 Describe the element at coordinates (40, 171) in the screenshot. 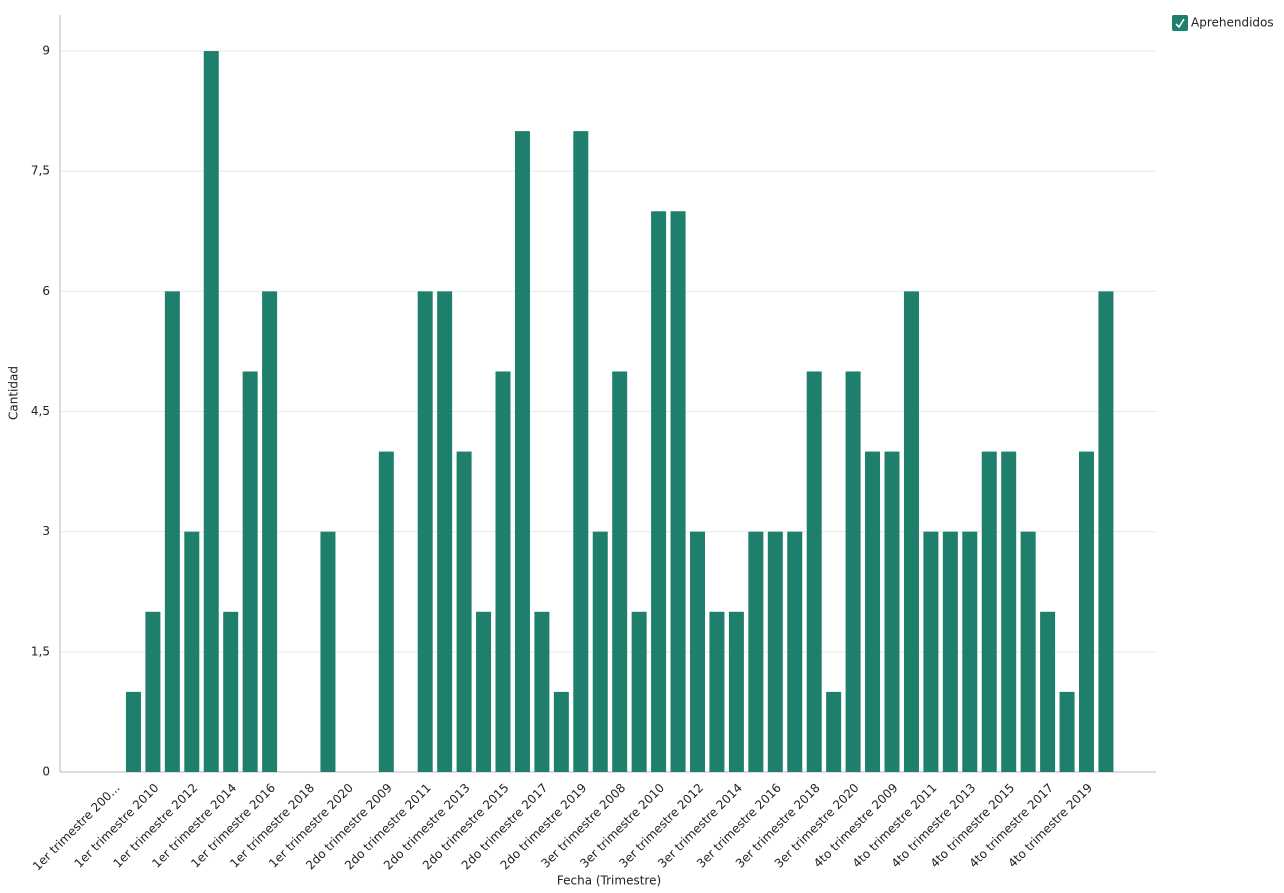

I see `y-tick-label: 7,5` at that location.